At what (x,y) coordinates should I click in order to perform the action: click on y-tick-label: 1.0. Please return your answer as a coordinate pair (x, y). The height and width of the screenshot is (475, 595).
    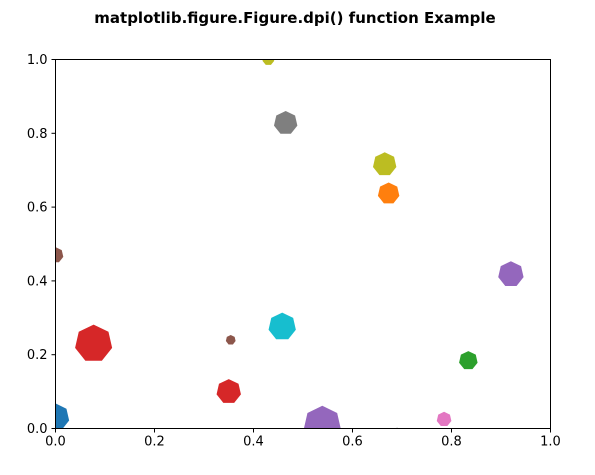
    Looking at the image, I should click on (37, 60).